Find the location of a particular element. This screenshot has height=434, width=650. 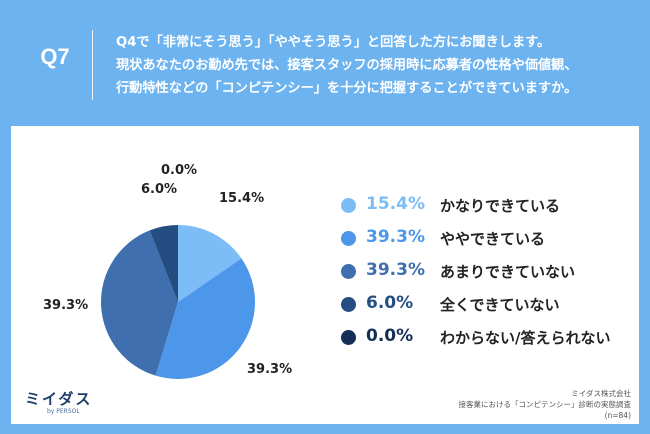

pie-data-label-1: 15.4% is located at coordinates (242, 198).